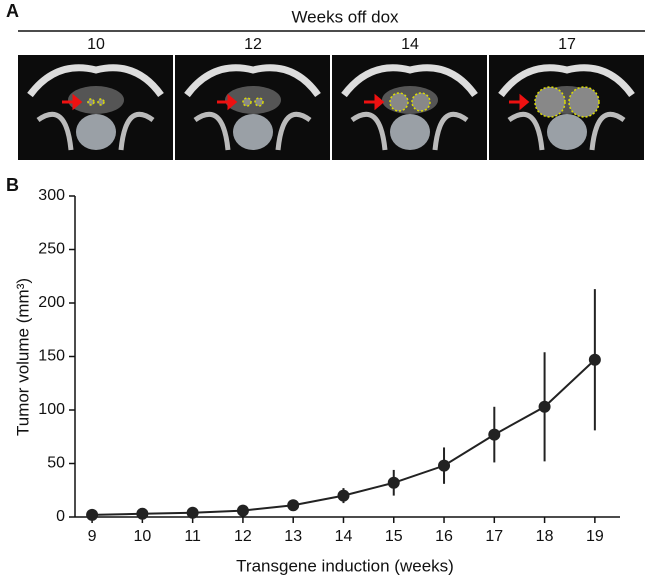 The image size is (650, 587). I want to click on column-label: 10, so click(96, 44).